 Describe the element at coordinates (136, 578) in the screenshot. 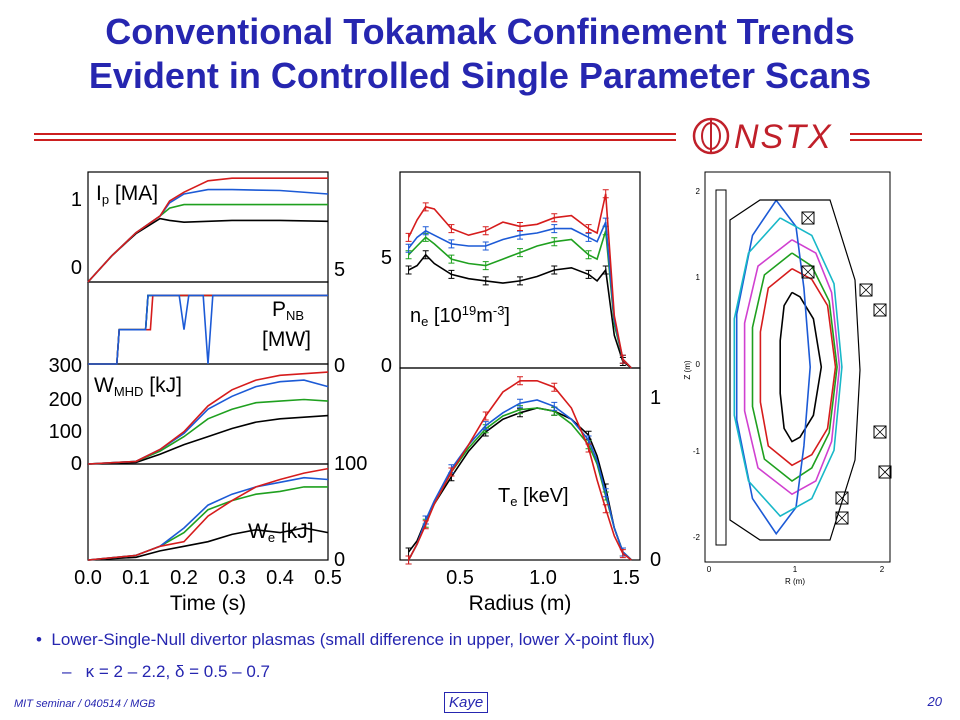

I see `time-xtick: 0.1` at that location.